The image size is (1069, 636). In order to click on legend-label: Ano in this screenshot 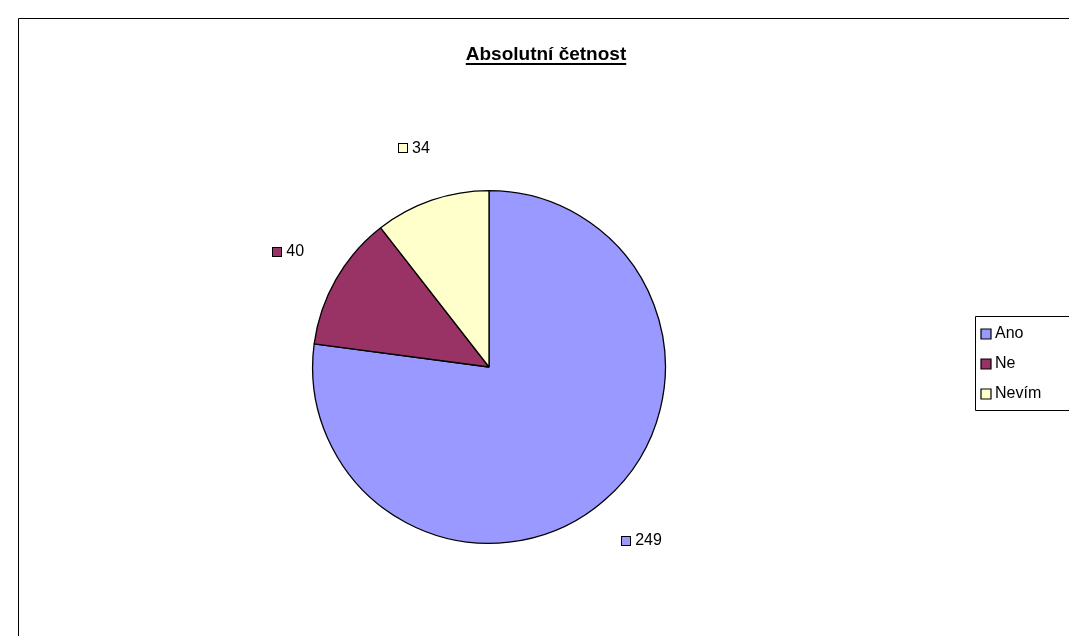, I will do `click(1009, 333)`.